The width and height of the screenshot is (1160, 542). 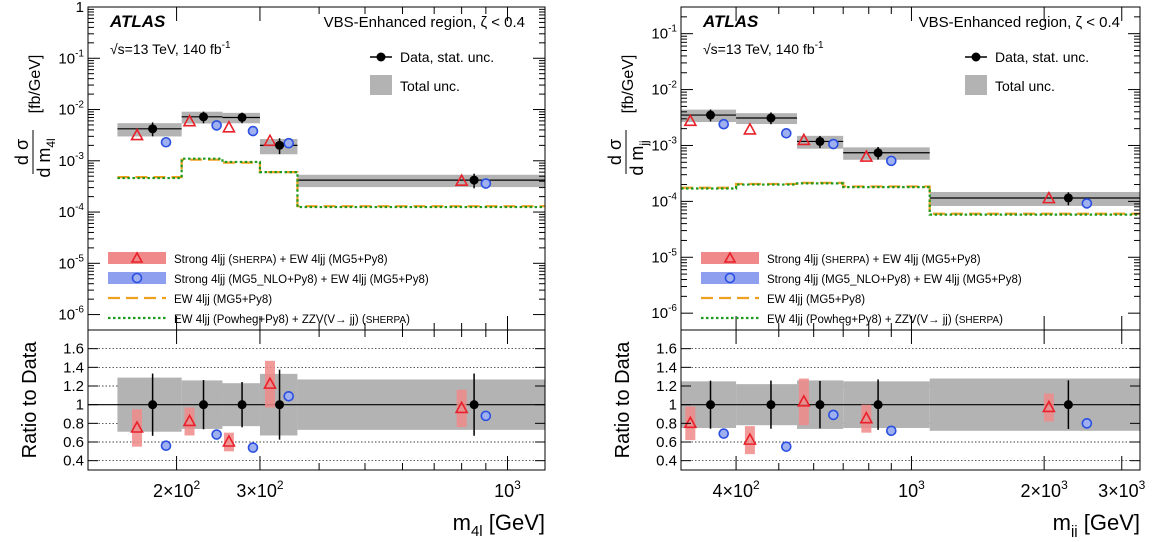 I want to click on y-axis-label-den: d mjj, so click(x=639, y=157).